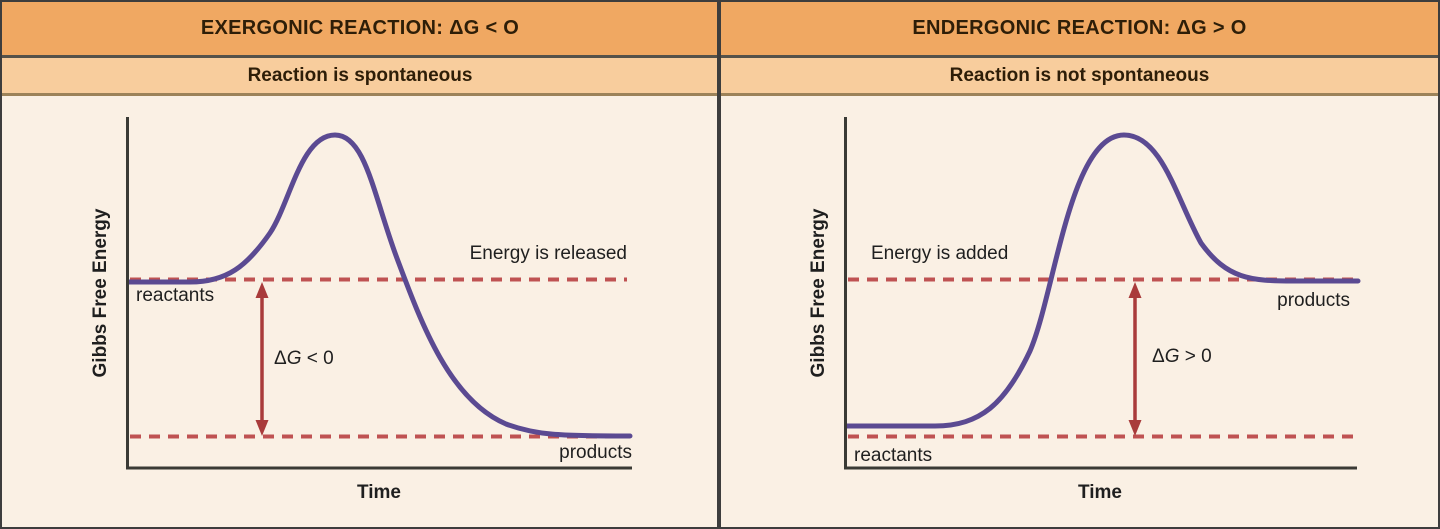 The image size is (1440, 529). What do you see at coordinates (262, 359) in the screenshot?
I see `exergonic-delta-g-arrow` at bounding box center [262, 359].